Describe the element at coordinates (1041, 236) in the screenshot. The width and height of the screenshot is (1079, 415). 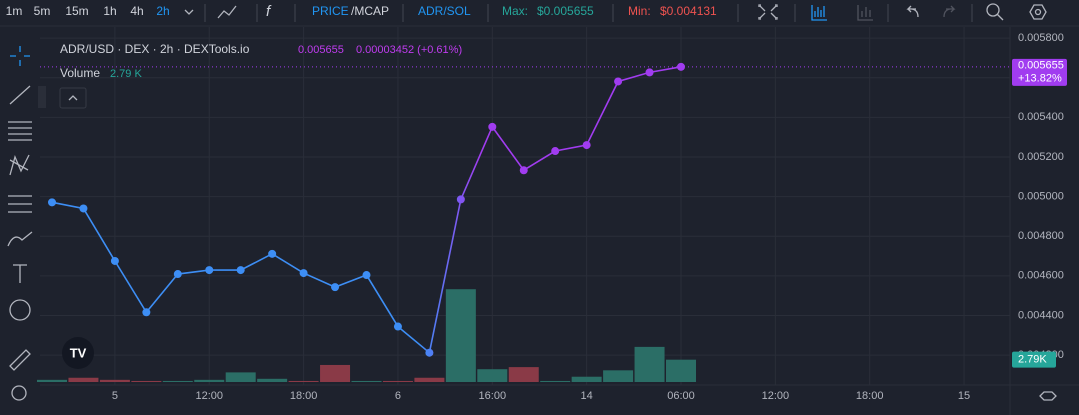
I see `y-tick-label: 0.004800` at that location.